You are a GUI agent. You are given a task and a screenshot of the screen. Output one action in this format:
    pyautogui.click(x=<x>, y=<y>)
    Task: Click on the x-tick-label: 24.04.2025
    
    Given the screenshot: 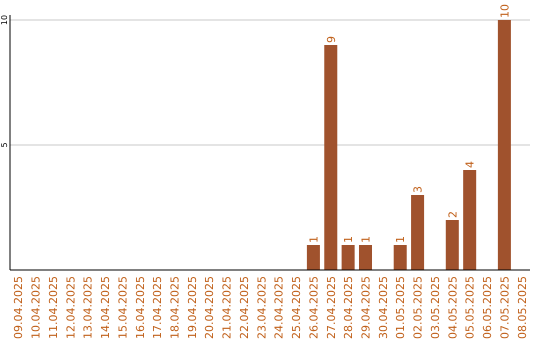 What is the action you would take?
    pyautogui.click(x=279, y=307)
    